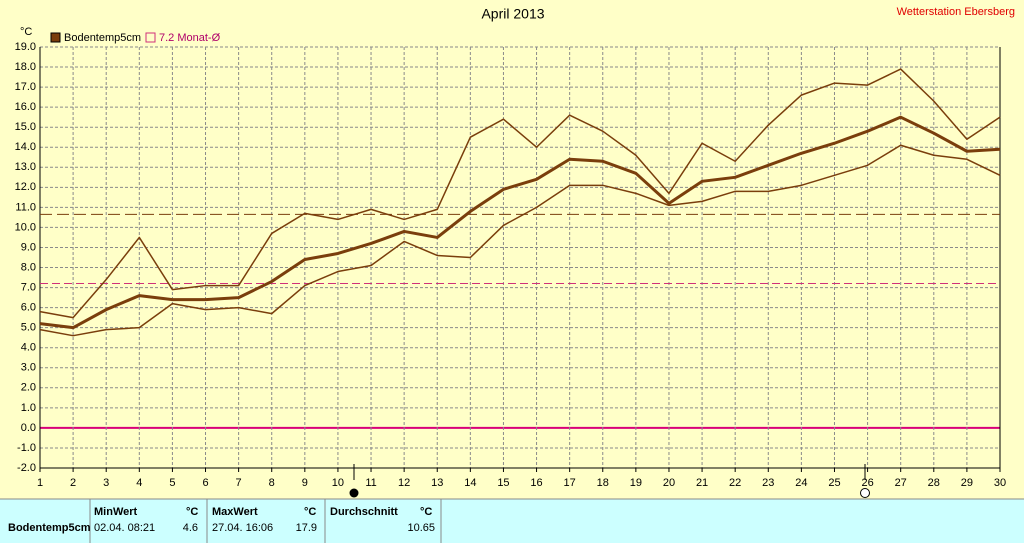 The image size is (1024, 543). What do you see at coordinates (956, 12) in the screenshot?
I see `station-name: Wetterstation Ebersberg` at bounding box center [956, 12].